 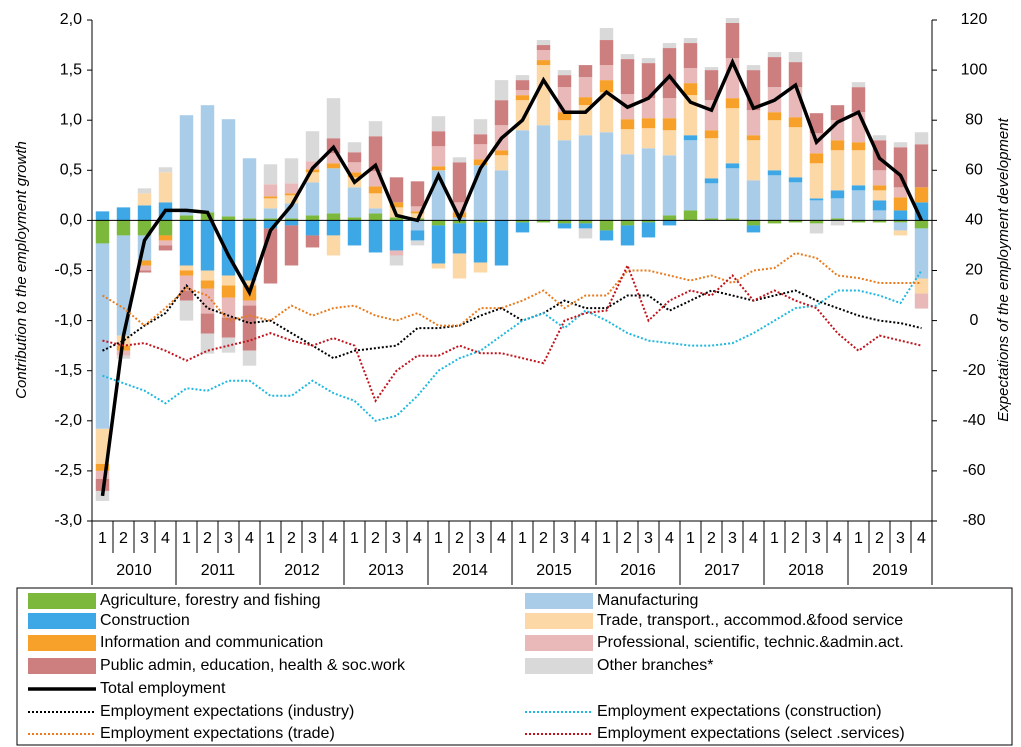 I want to click on legend-label: Construction, so click(x=145, y=620).